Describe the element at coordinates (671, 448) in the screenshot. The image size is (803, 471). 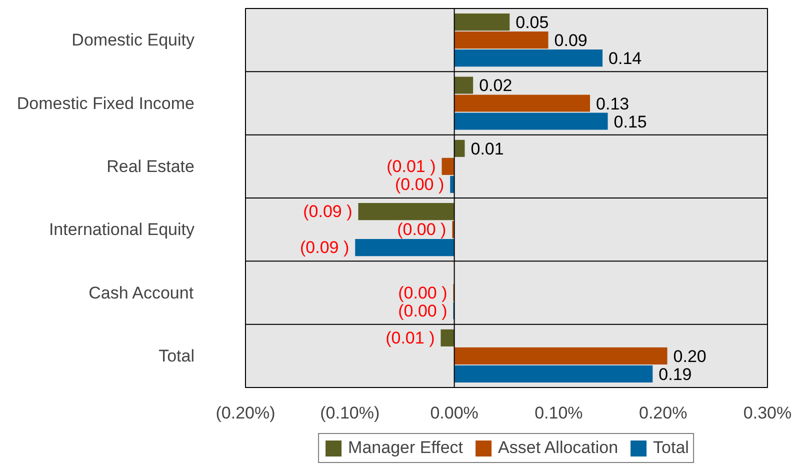
I see `legend-label: Total` at that location.